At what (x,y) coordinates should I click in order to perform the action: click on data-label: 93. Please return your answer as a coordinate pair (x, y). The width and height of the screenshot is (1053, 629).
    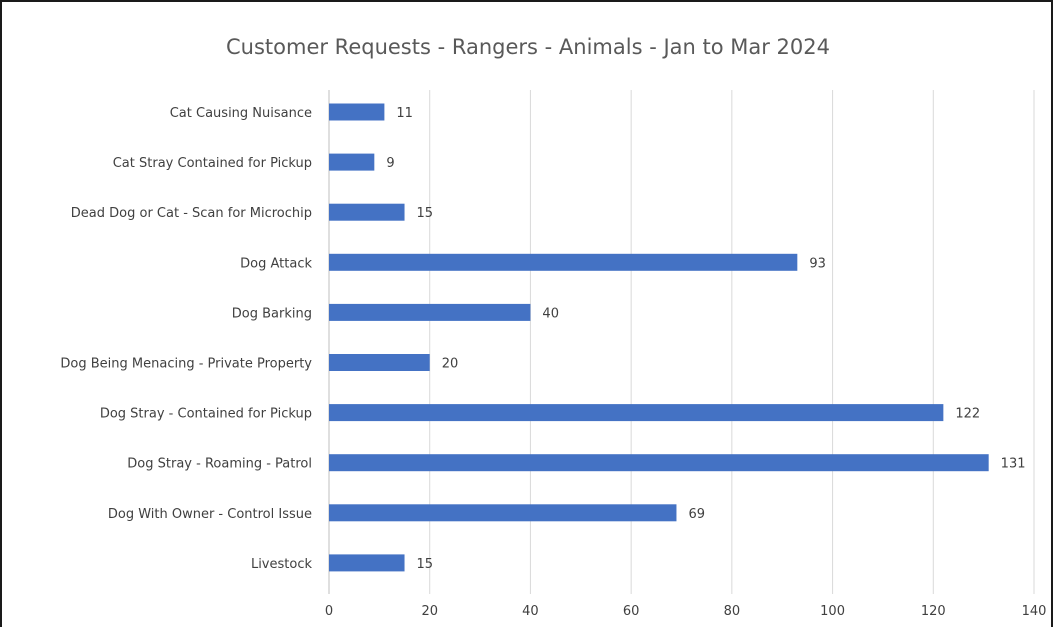
    Looking at the image, I should click on (817, 263).